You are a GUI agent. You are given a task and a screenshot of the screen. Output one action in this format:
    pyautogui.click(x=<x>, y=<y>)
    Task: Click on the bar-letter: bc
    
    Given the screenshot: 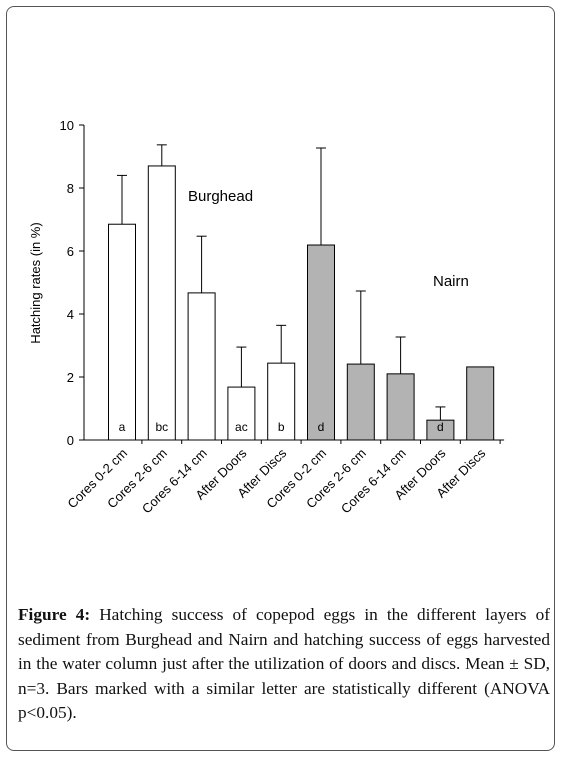 What is the action you would take?
    pyautogui.click(x=161, y=427)
    